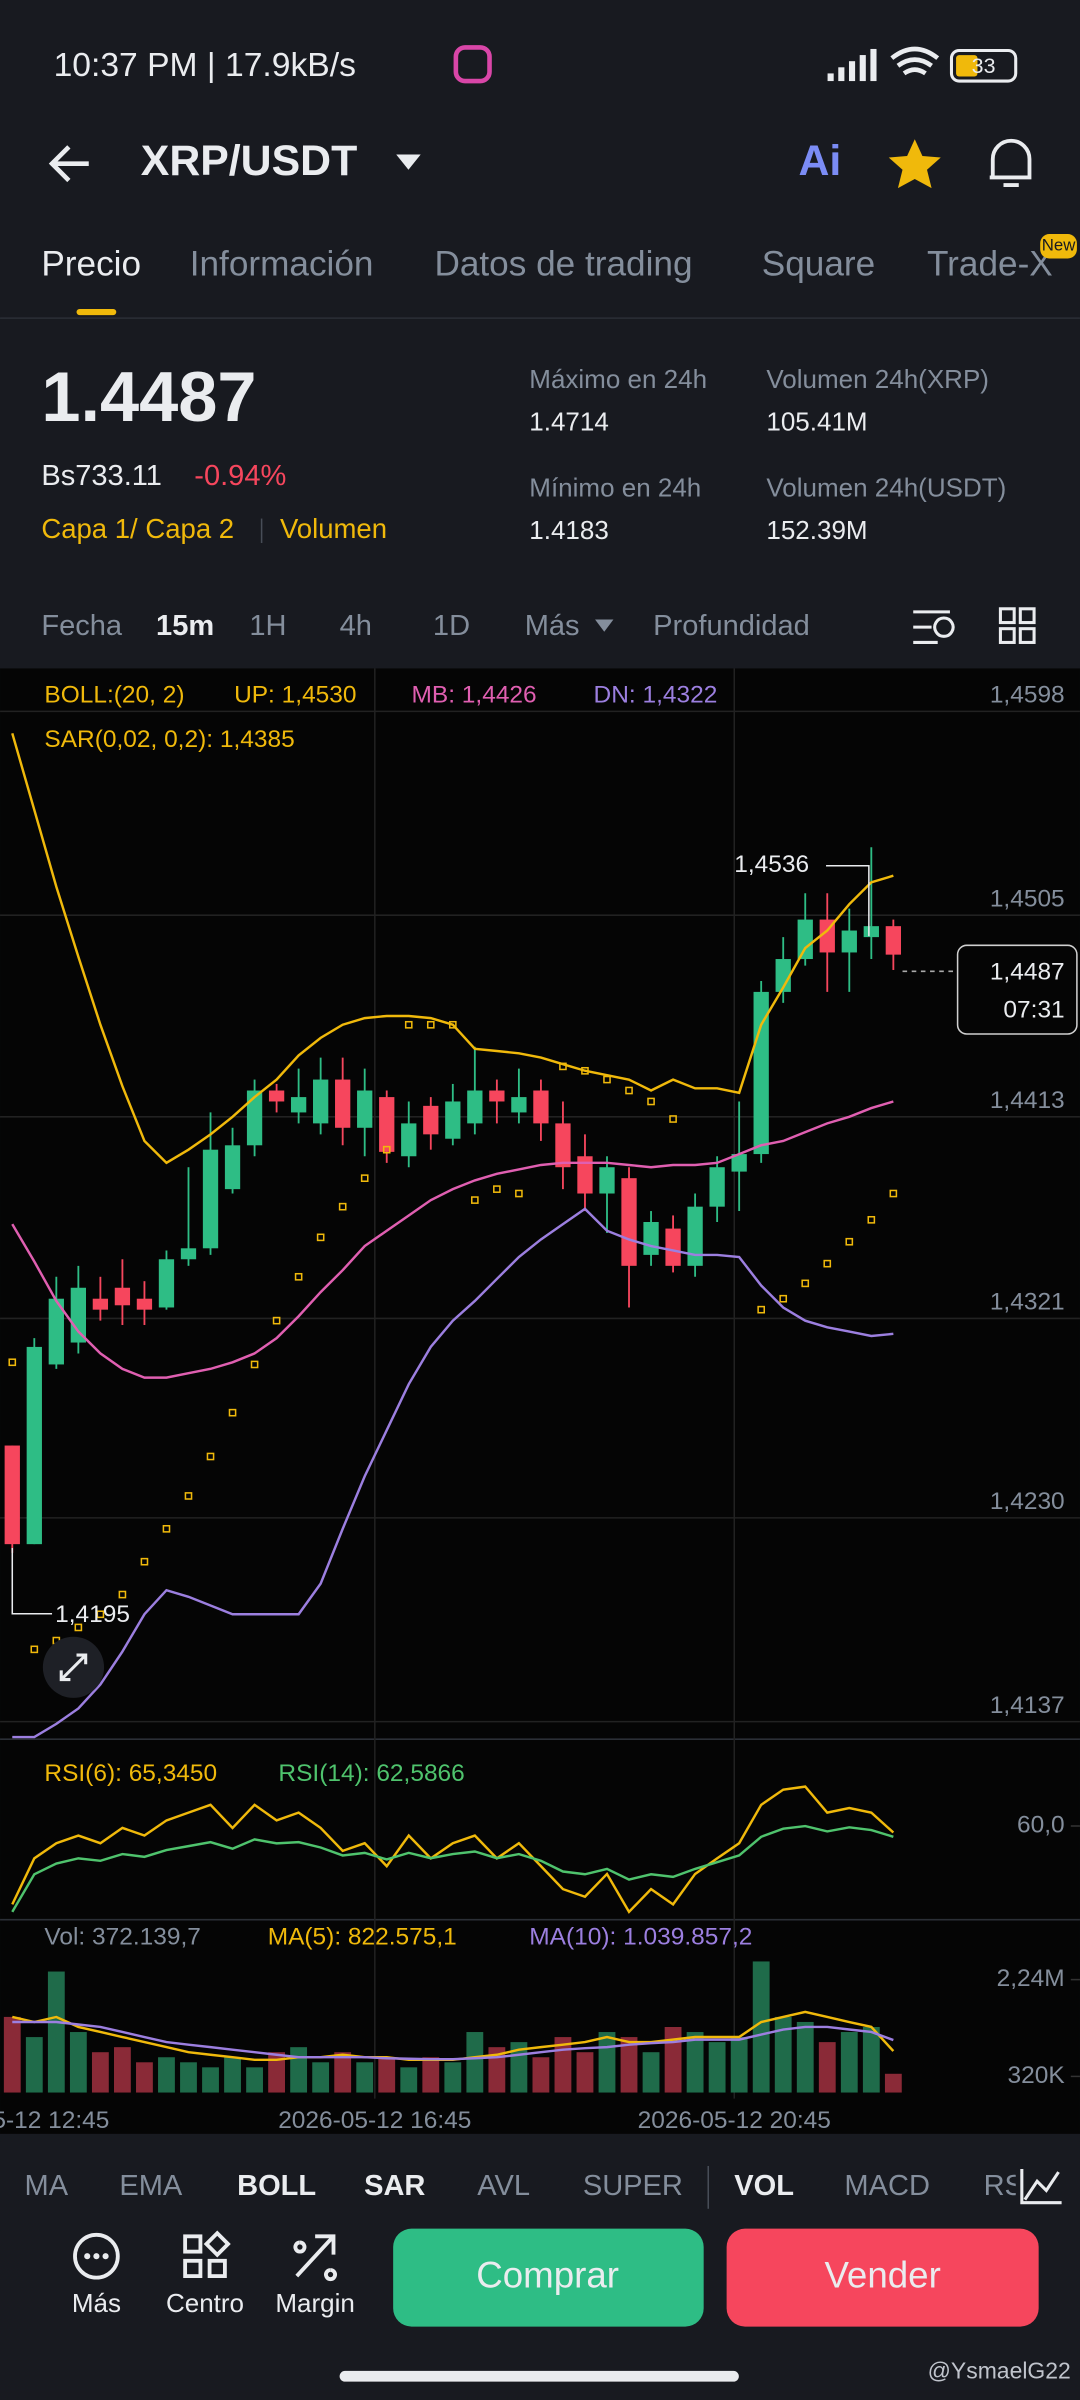  Describe the element at coordinates (1008, 2186) in the screenshot. I see `indicator-tab: RSI` at that location.